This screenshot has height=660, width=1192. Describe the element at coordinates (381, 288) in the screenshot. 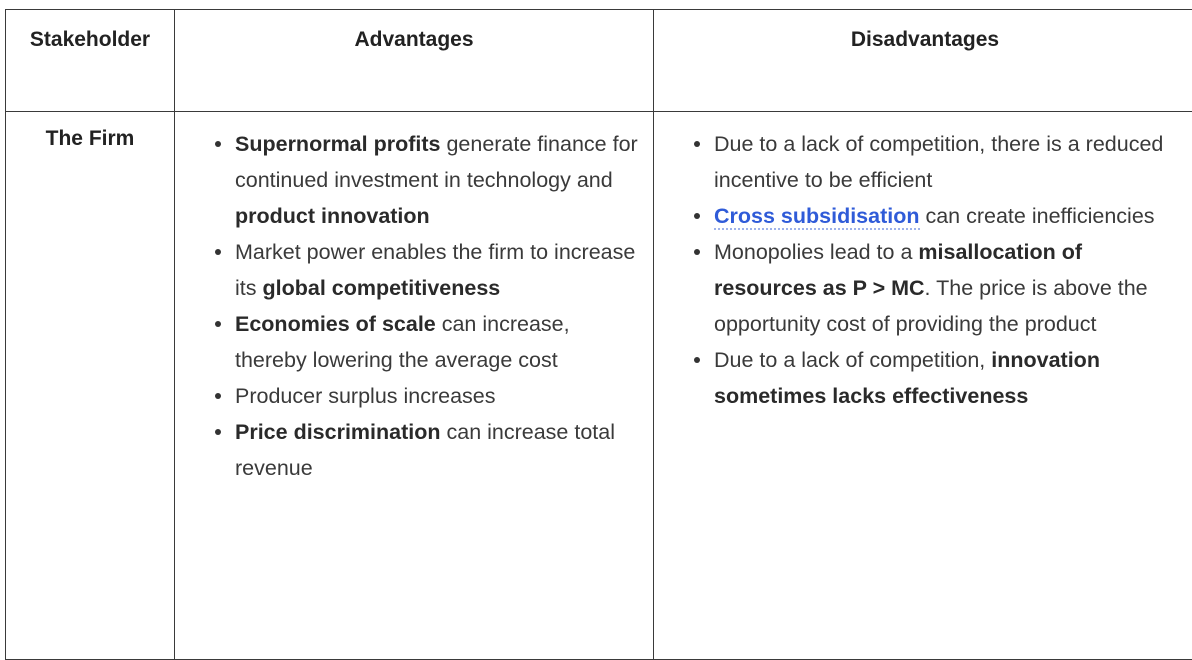

I see `bold-text: global competitiveness` at that location.